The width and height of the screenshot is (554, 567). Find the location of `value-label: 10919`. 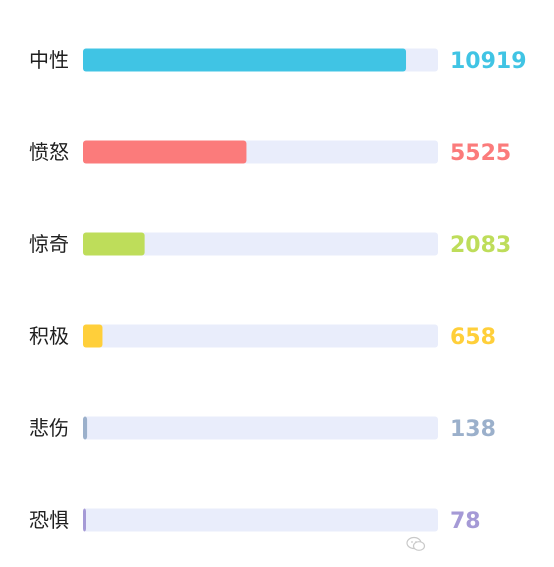

value-label: 10919 is located at coordinates (488, 61).